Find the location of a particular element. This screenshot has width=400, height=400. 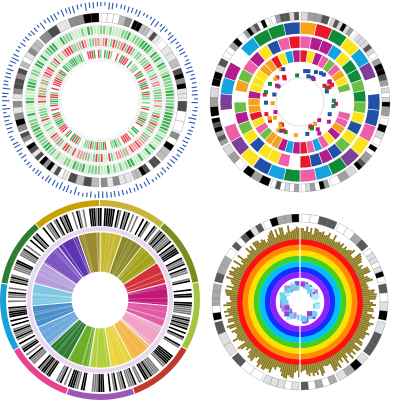

outer-ring-seg is located at coordinates (100, 394).